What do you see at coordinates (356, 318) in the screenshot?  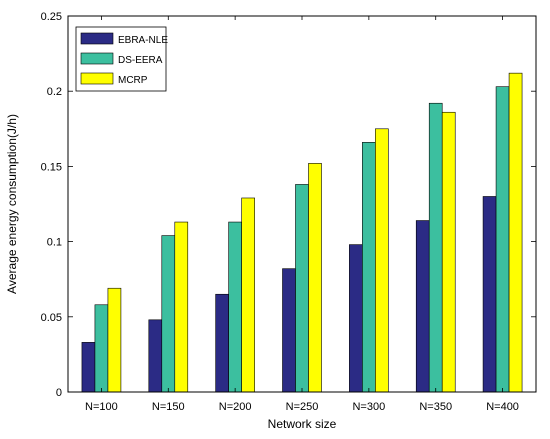 I see `bar-ebra-nle-n=300` at bounding box center [356, 318].